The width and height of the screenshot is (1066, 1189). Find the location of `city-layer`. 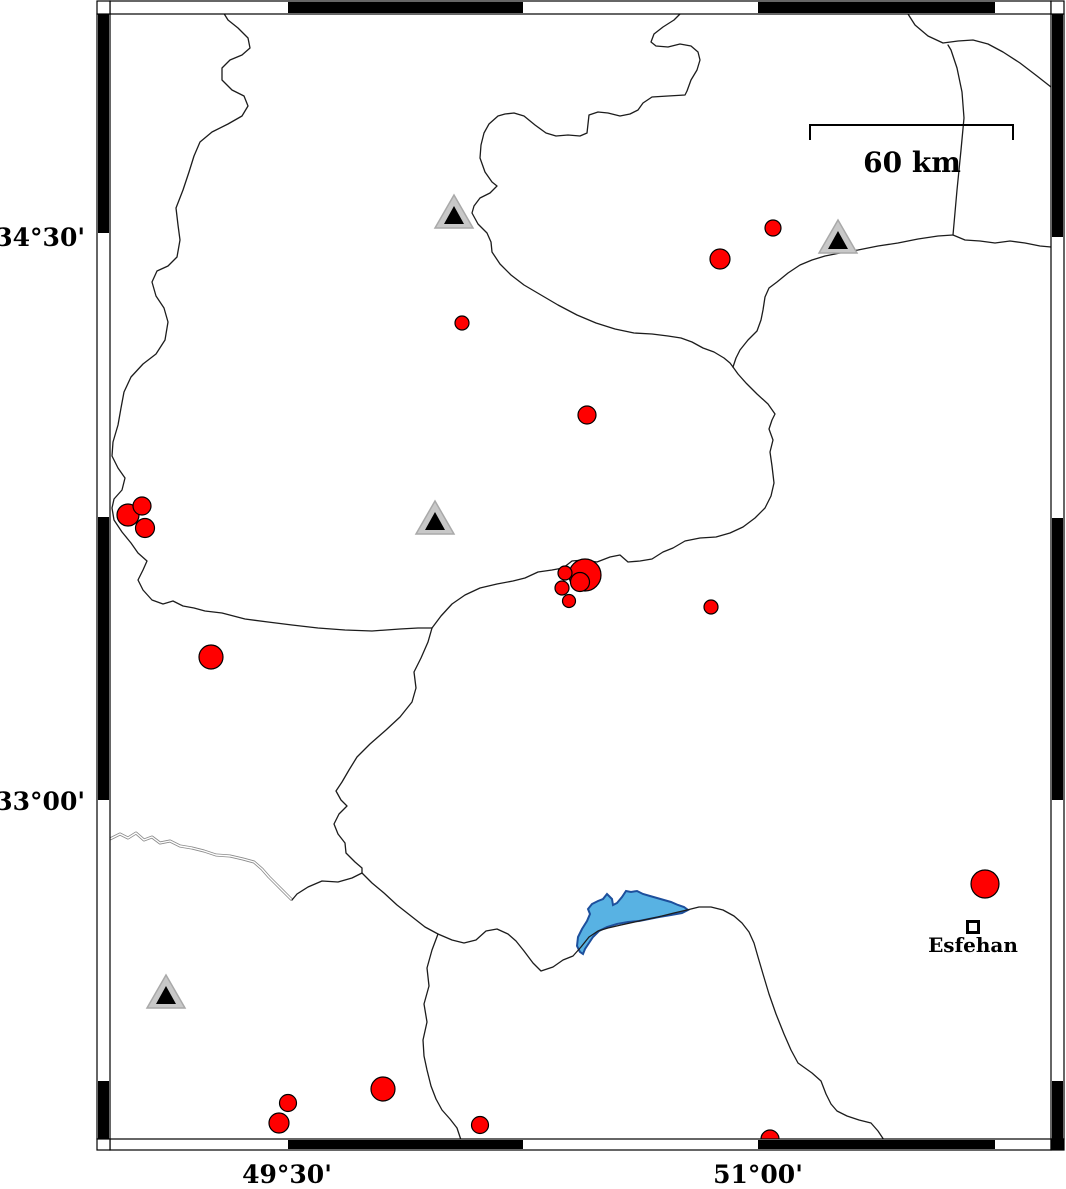

city-layer is located at coordinates (973, 927).